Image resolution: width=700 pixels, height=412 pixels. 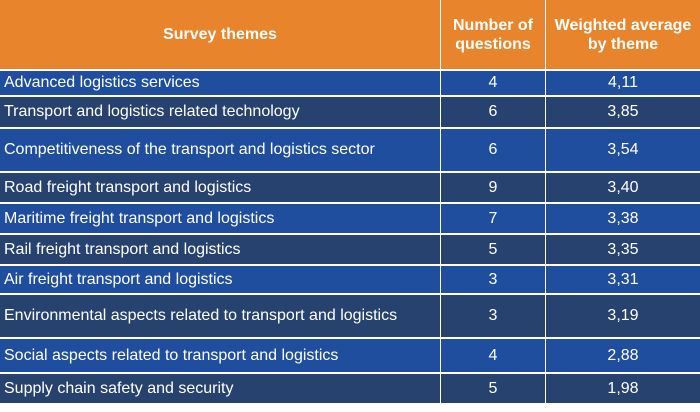 What do you see at coordinates (492, 218) in the screenshot?
I see `row-questions-cell: 7` at bounding box center [492, 218].